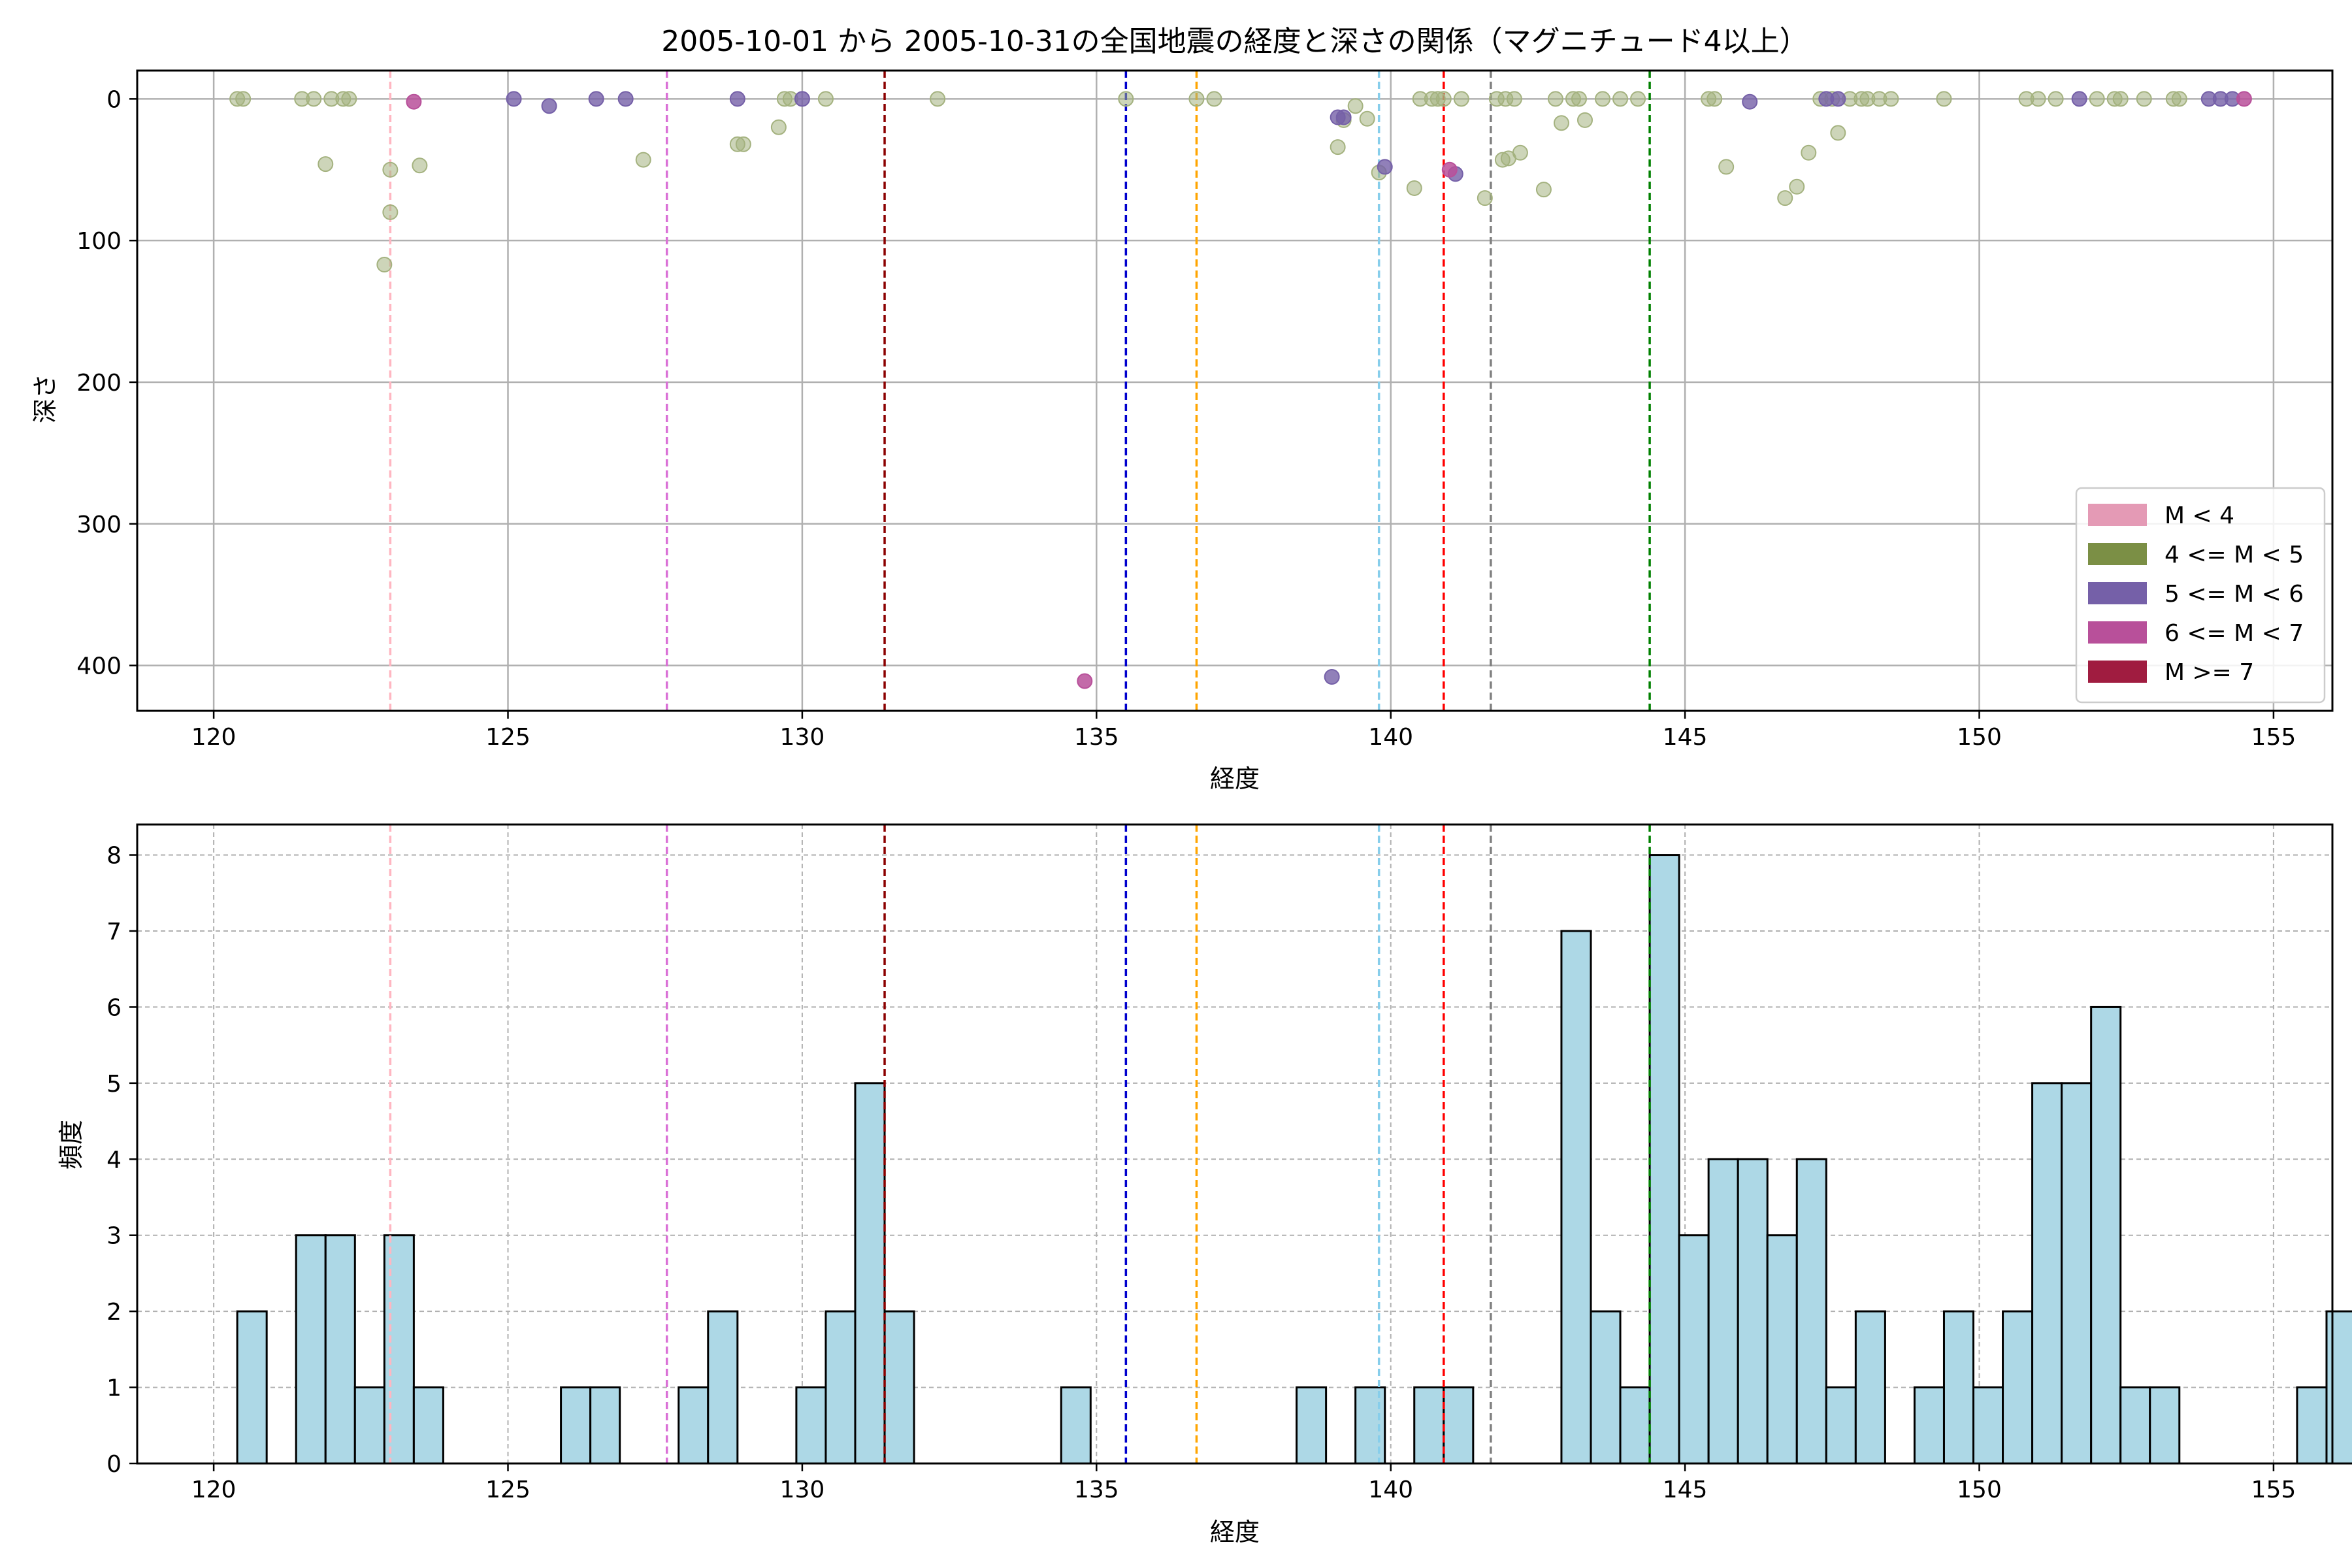 Image resolution: width=2352 pixels, height=1568 pixels. Describe the element at coordinates (114, 1388) in the screenshot. I see `histogram-y-tick-label: 1` at that location.